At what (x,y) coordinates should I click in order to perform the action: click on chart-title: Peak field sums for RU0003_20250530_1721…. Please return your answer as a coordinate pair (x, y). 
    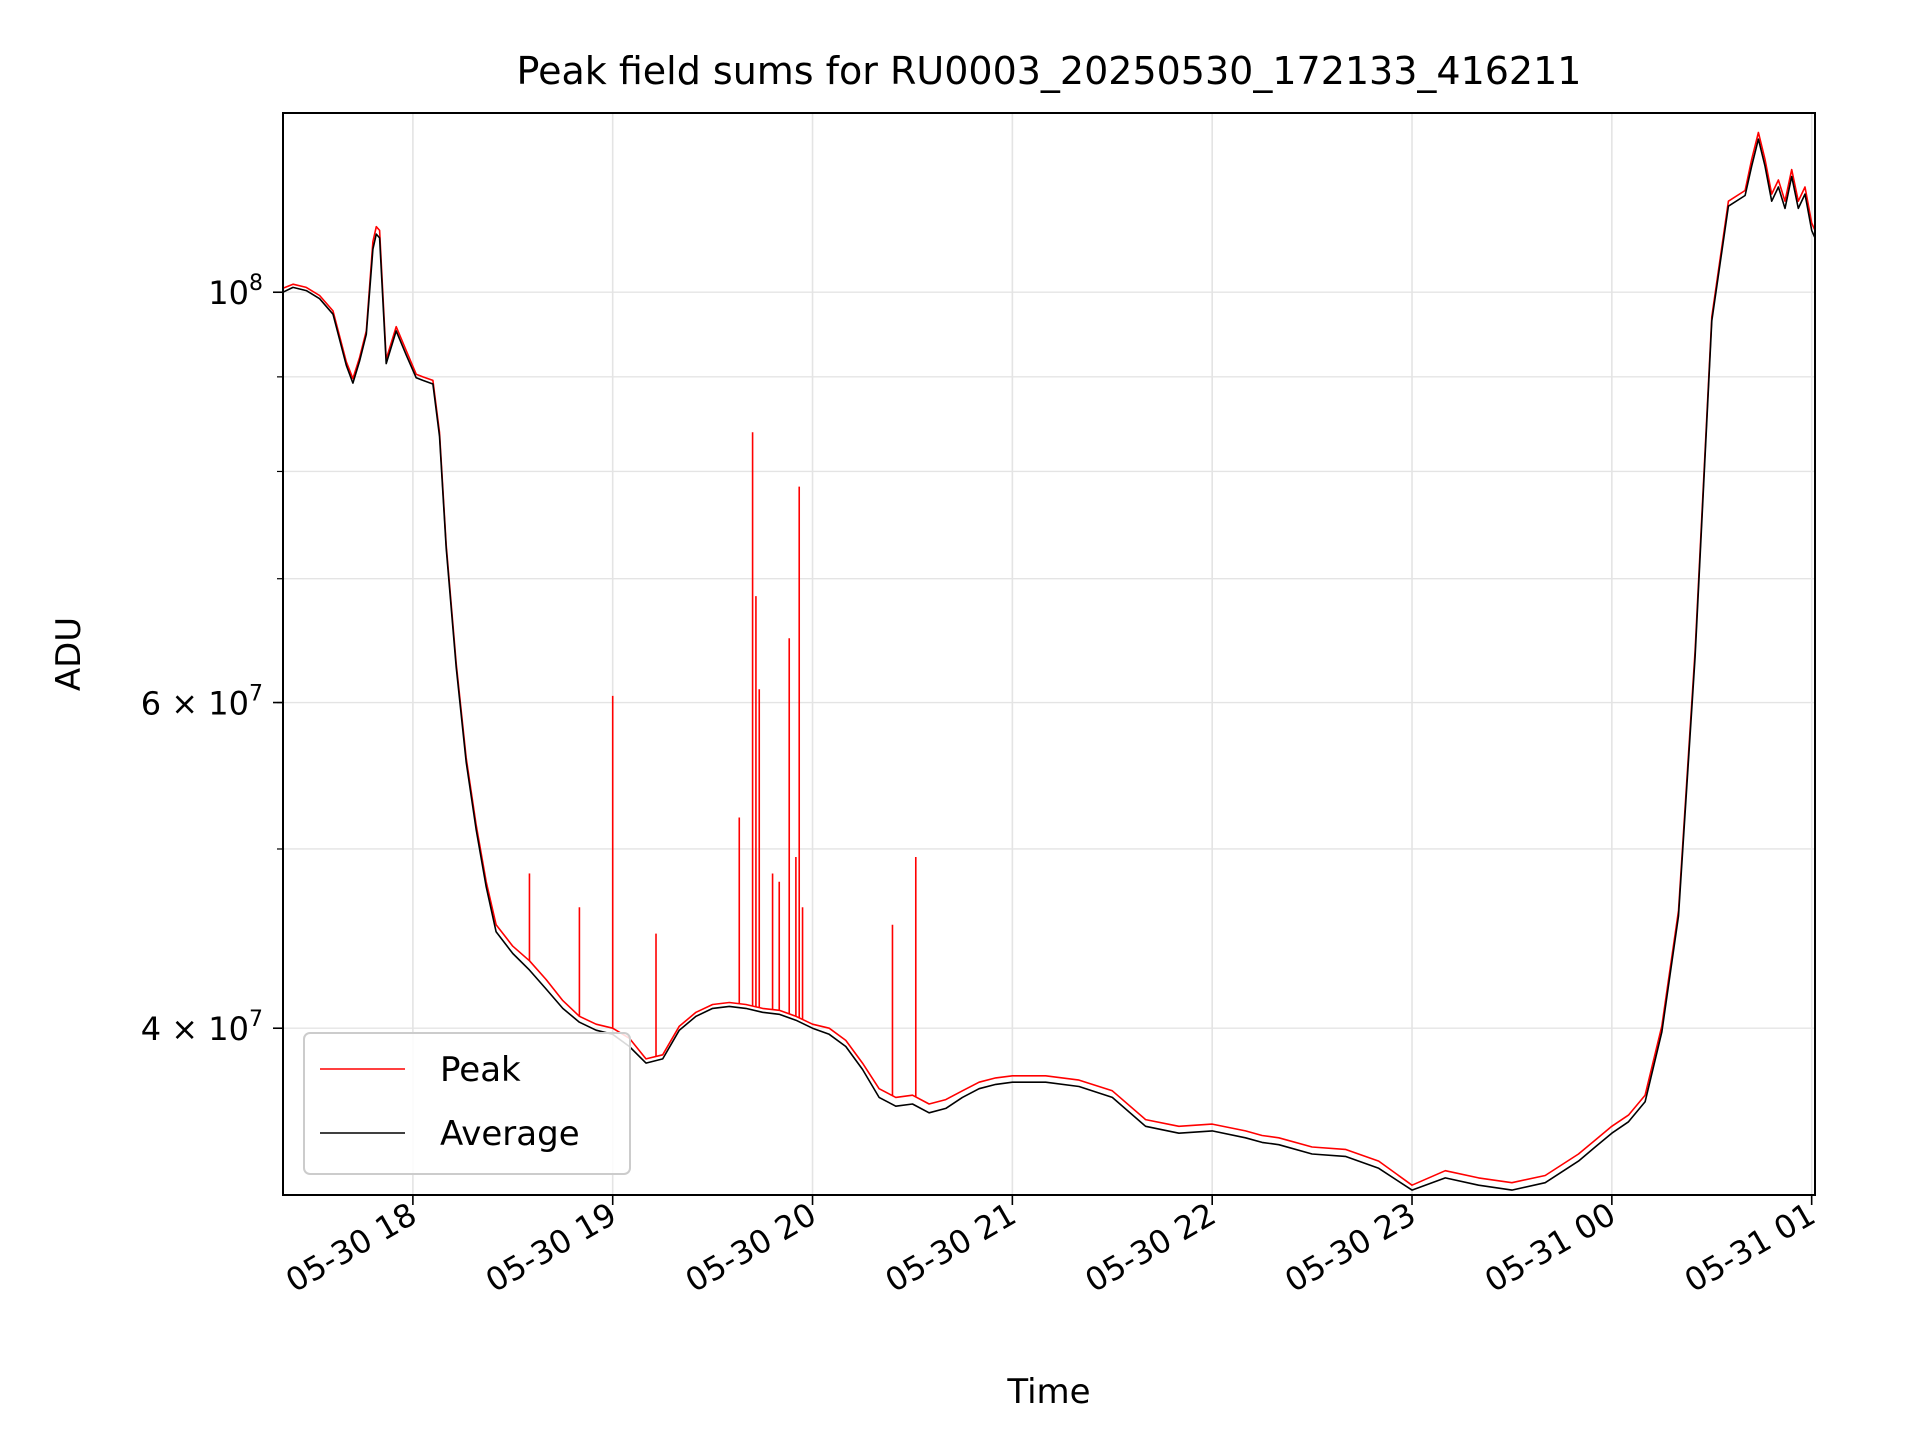
    Looking at the image, I should click on (1049, 71).